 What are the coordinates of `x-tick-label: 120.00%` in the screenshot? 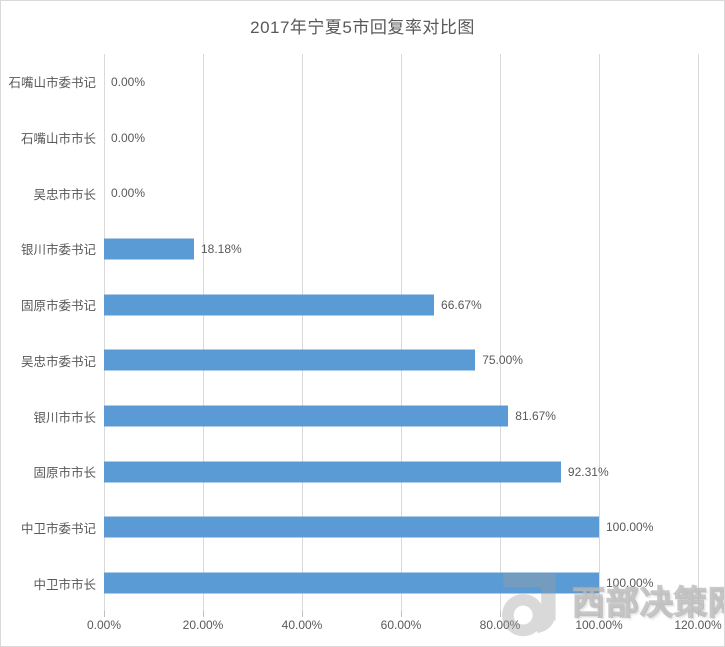 It's located at (698, 625).